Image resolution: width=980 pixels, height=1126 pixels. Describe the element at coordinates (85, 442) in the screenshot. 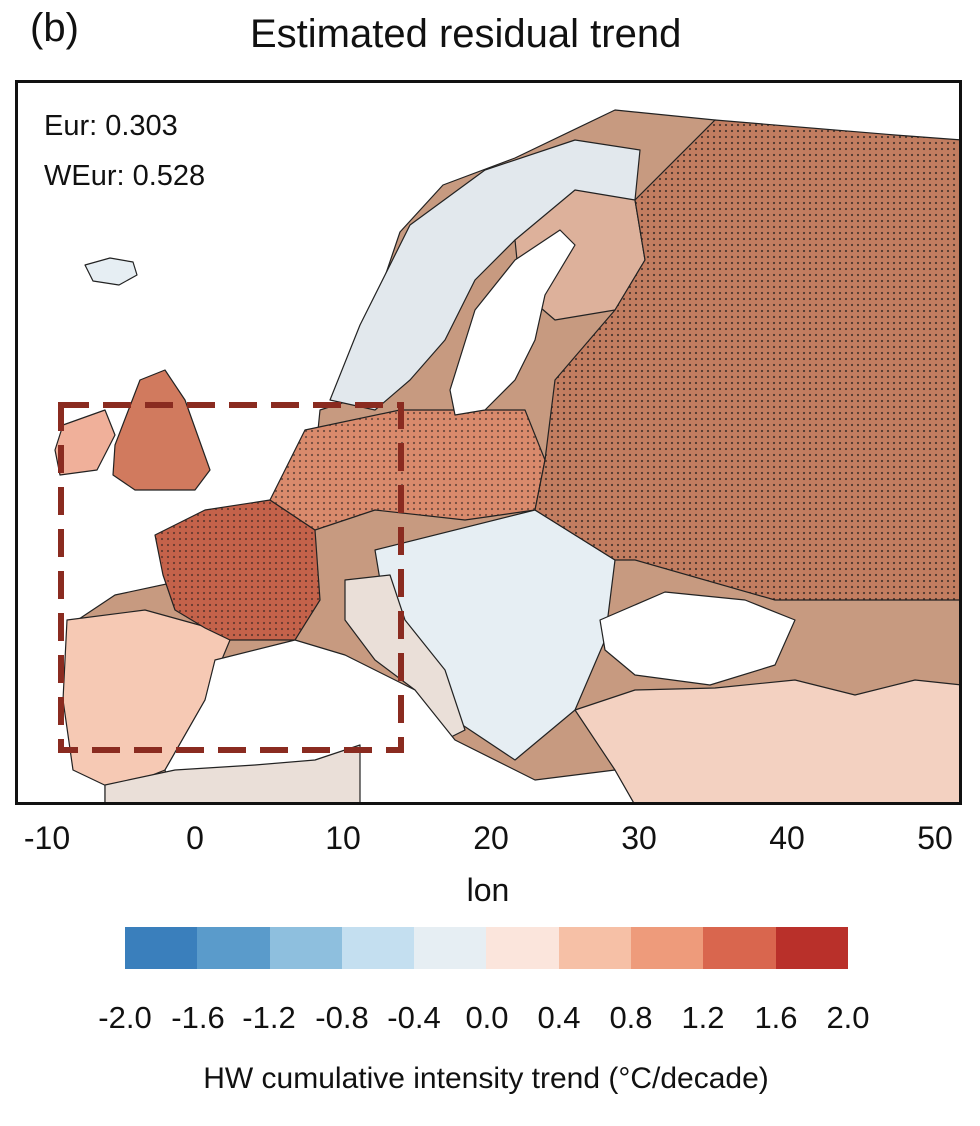

I see `land-ireland` at that location.